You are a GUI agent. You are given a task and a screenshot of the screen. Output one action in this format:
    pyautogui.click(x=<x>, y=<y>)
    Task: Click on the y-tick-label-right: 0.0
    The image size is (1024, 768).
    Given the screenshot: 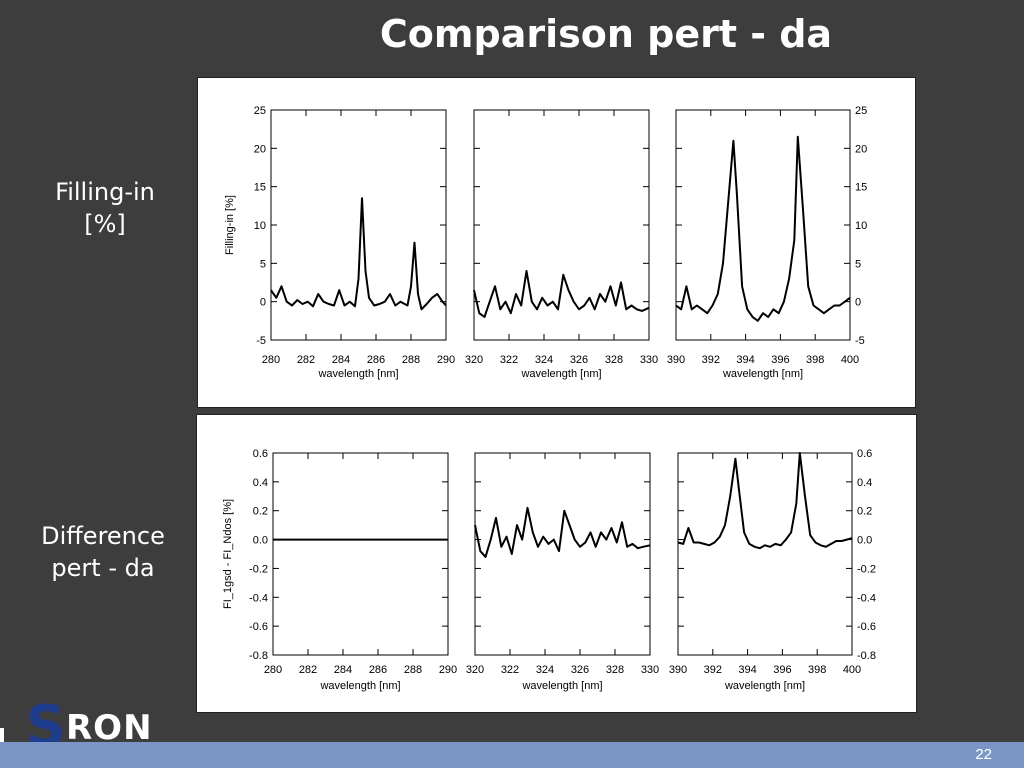 What is the action you would take?
    pyautogui.click(x=864, y=541)
    